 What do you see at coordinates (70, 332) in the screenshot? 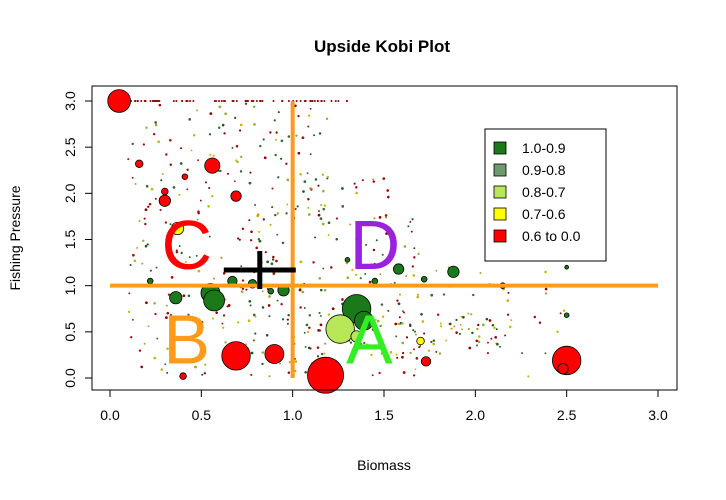
I see `y-tick-label: 0.5` at bounding box center [70, 332].